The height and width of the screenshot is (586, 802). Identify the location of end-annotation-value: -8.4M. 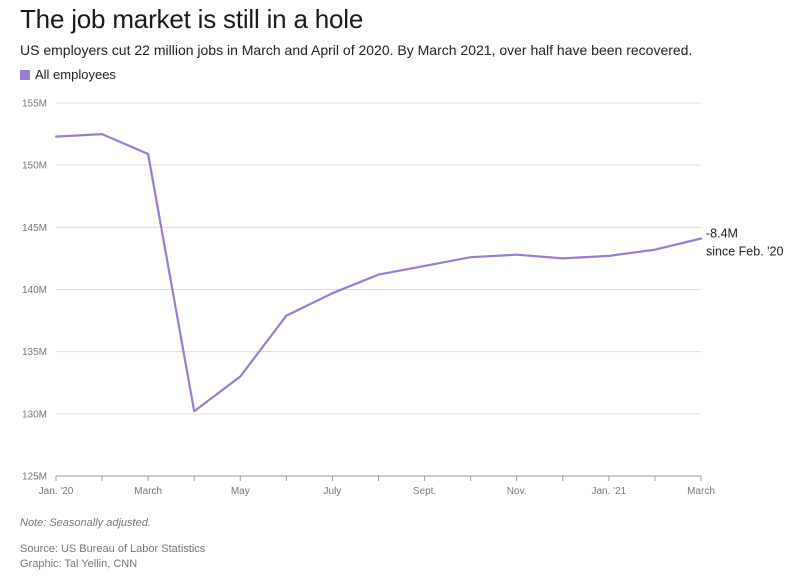
(722, 234).